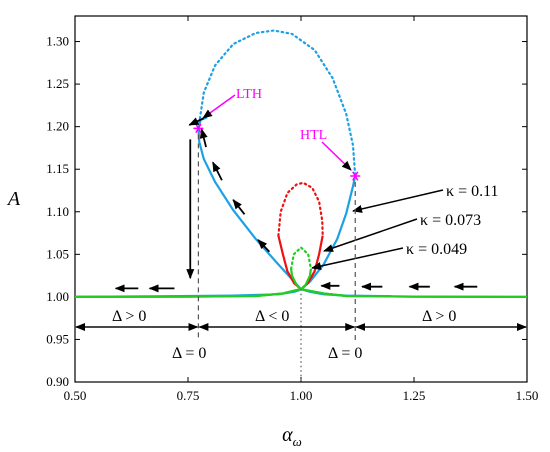 The image size is (550, 452). I want to click on x-tick-label: 0.50, so click(75, 395).